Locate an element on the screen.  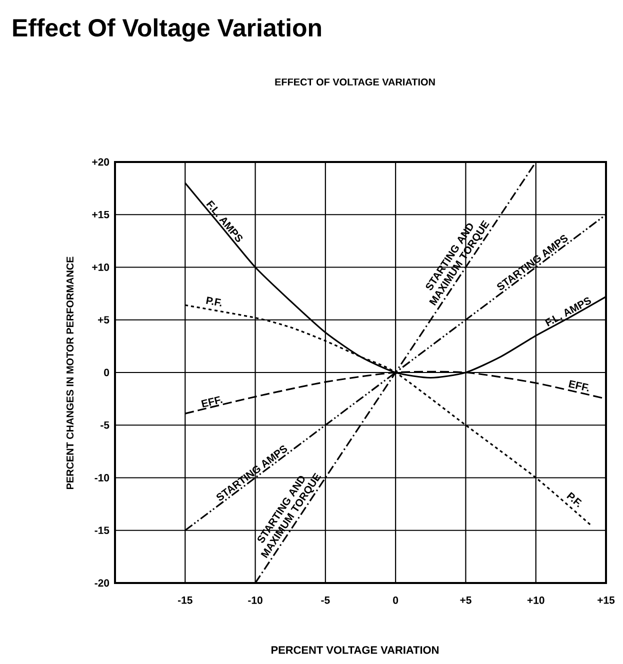
x-tick-label: +10 is located at coordinates (535, 600).